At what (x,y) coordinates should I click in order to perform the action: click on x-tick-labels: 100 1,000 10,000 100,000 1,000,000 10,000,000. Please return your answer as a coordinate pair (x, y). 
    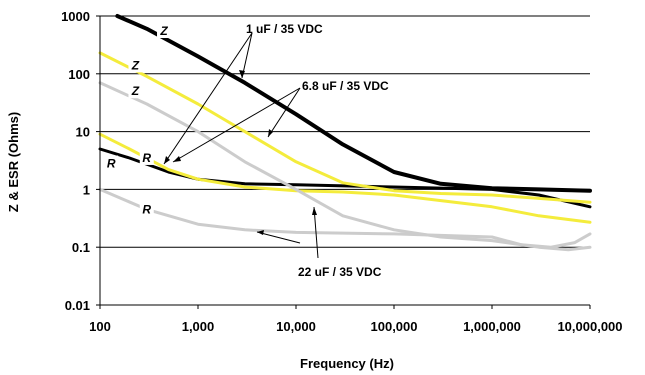
    Looking at the image, I should click on (356, 319).